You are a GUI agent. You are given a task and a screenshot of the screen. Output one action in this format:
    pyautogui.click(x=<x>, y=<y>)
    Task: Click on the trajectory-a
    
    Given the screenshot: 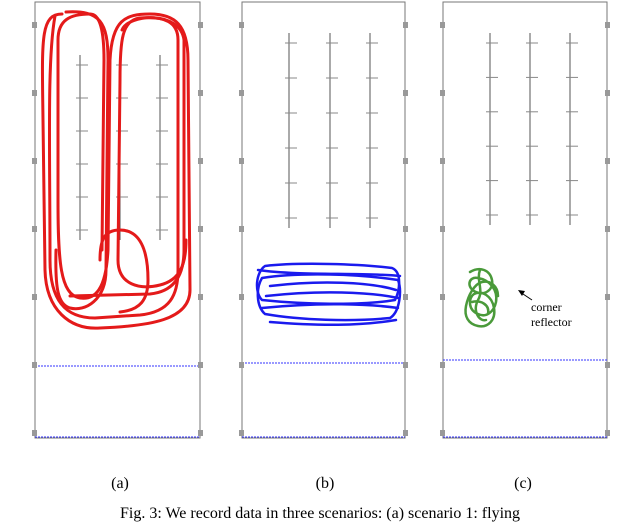 What is the action you would take?
    pyautogui.click(x=116, y=170)
    